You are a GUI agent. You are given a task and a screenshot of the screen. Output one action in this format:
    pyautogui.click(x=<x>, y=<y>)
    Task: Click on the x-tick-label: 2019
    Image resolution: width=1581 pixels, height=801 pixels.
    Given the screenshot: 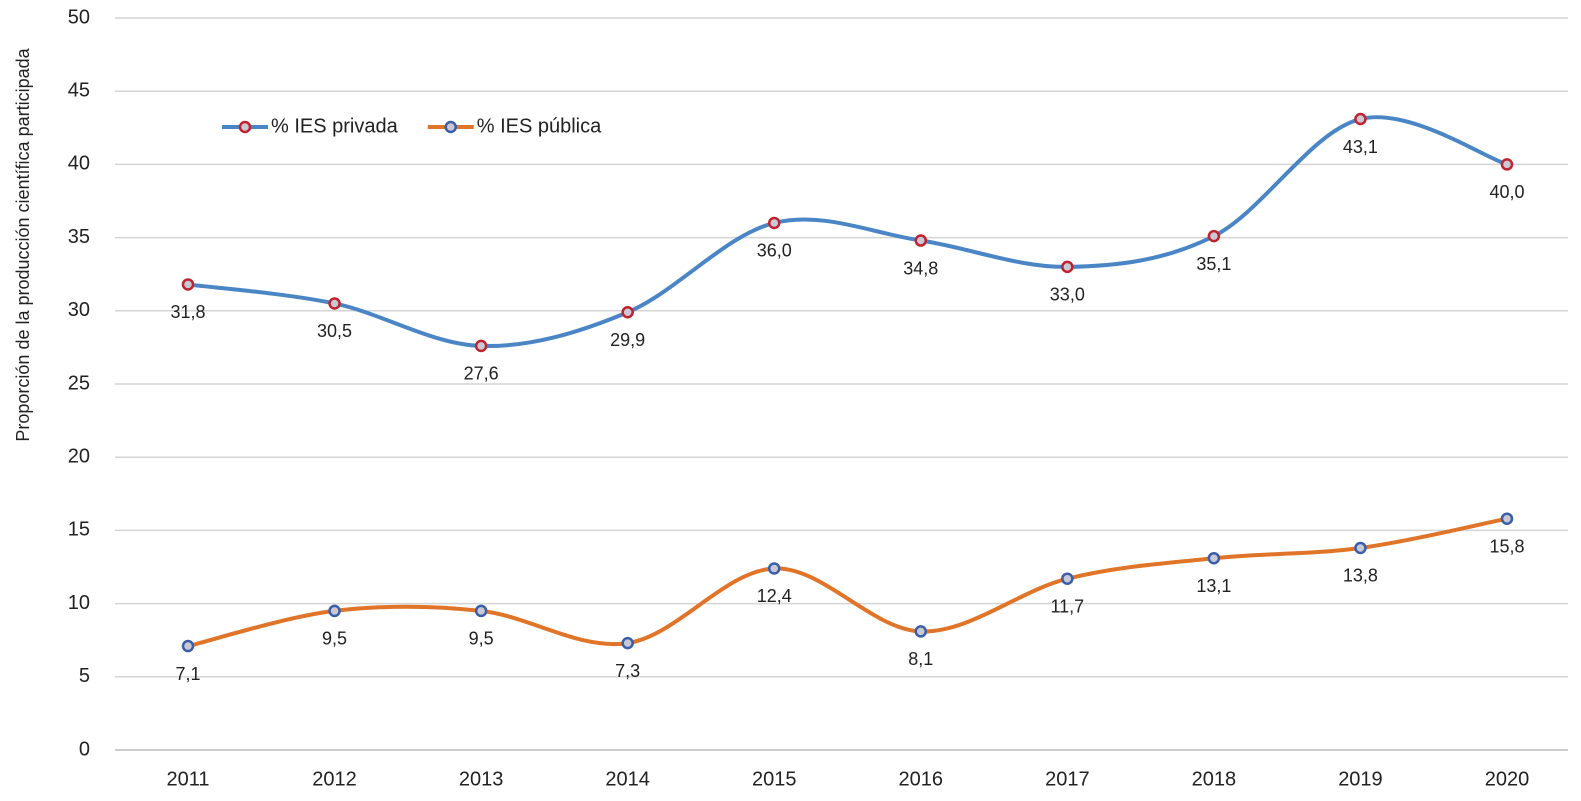 What is the action you would take?
    pyautogui.click(x=1360, y=779)
    